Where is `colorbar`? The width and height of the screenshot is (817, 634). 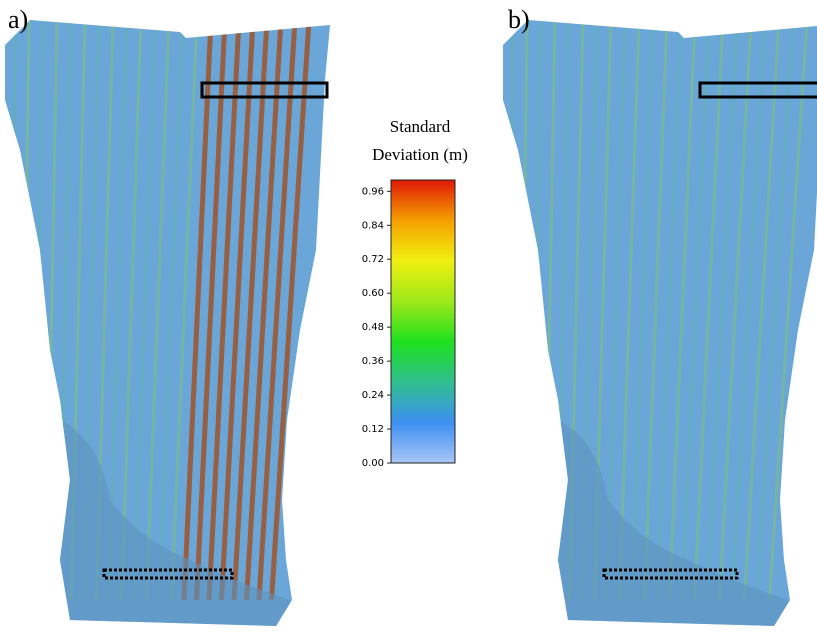 colorbar is located at coordinates (423, 321).